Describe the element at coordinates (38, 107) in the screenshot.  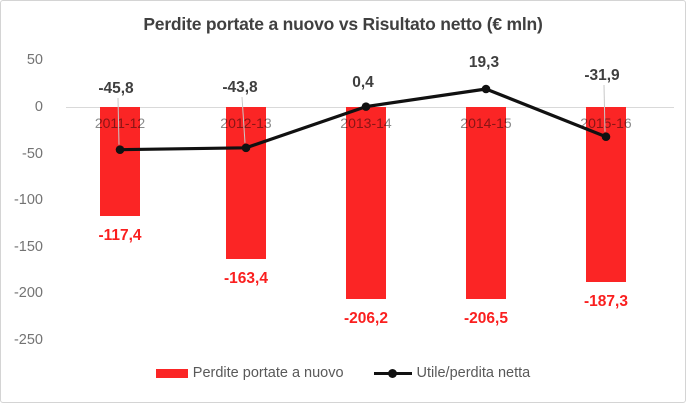
I see `y-axis-tick-label: 0` at that location.